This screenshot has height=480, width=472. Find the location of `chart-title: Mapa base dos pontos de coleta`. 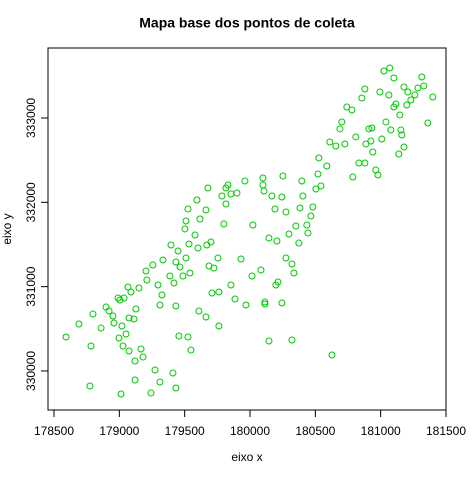

chart-title: Mapa base dos pontos de coleta is located at coordinates (247, 23).